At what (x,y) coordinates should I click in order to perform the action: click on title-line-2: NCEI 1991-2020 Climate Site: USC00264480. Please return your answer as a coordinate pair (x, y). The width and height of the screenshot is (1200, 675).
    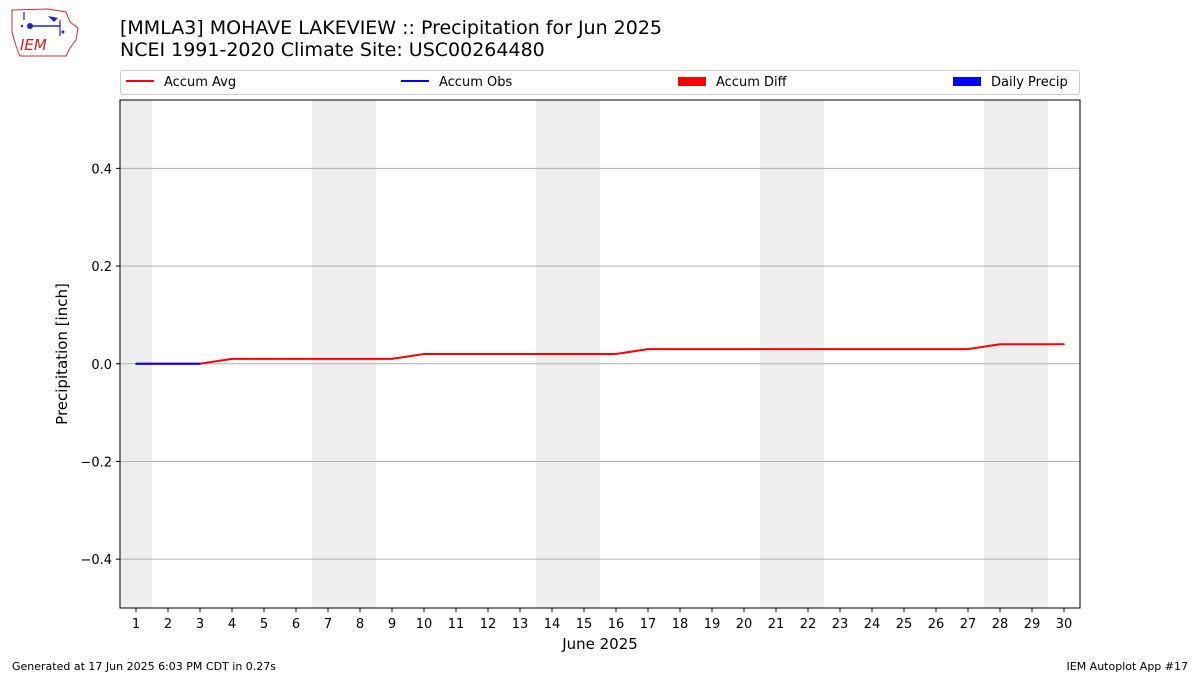
    Looking at the image, I should click on (332, 50).